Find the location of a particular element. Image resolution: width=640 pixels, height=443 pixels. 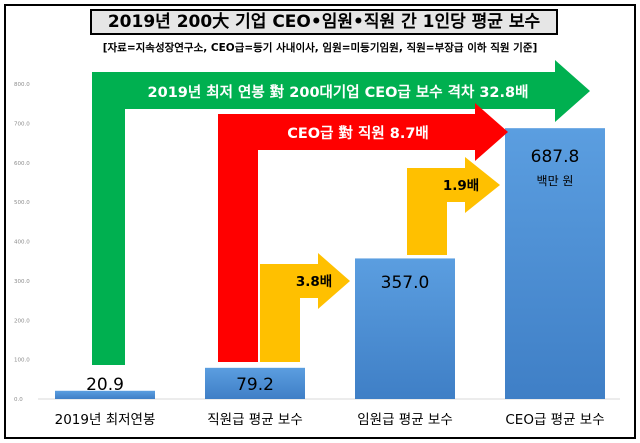

gold-arrow-1-label: 3.8배 is located at coordinates (314, 282).